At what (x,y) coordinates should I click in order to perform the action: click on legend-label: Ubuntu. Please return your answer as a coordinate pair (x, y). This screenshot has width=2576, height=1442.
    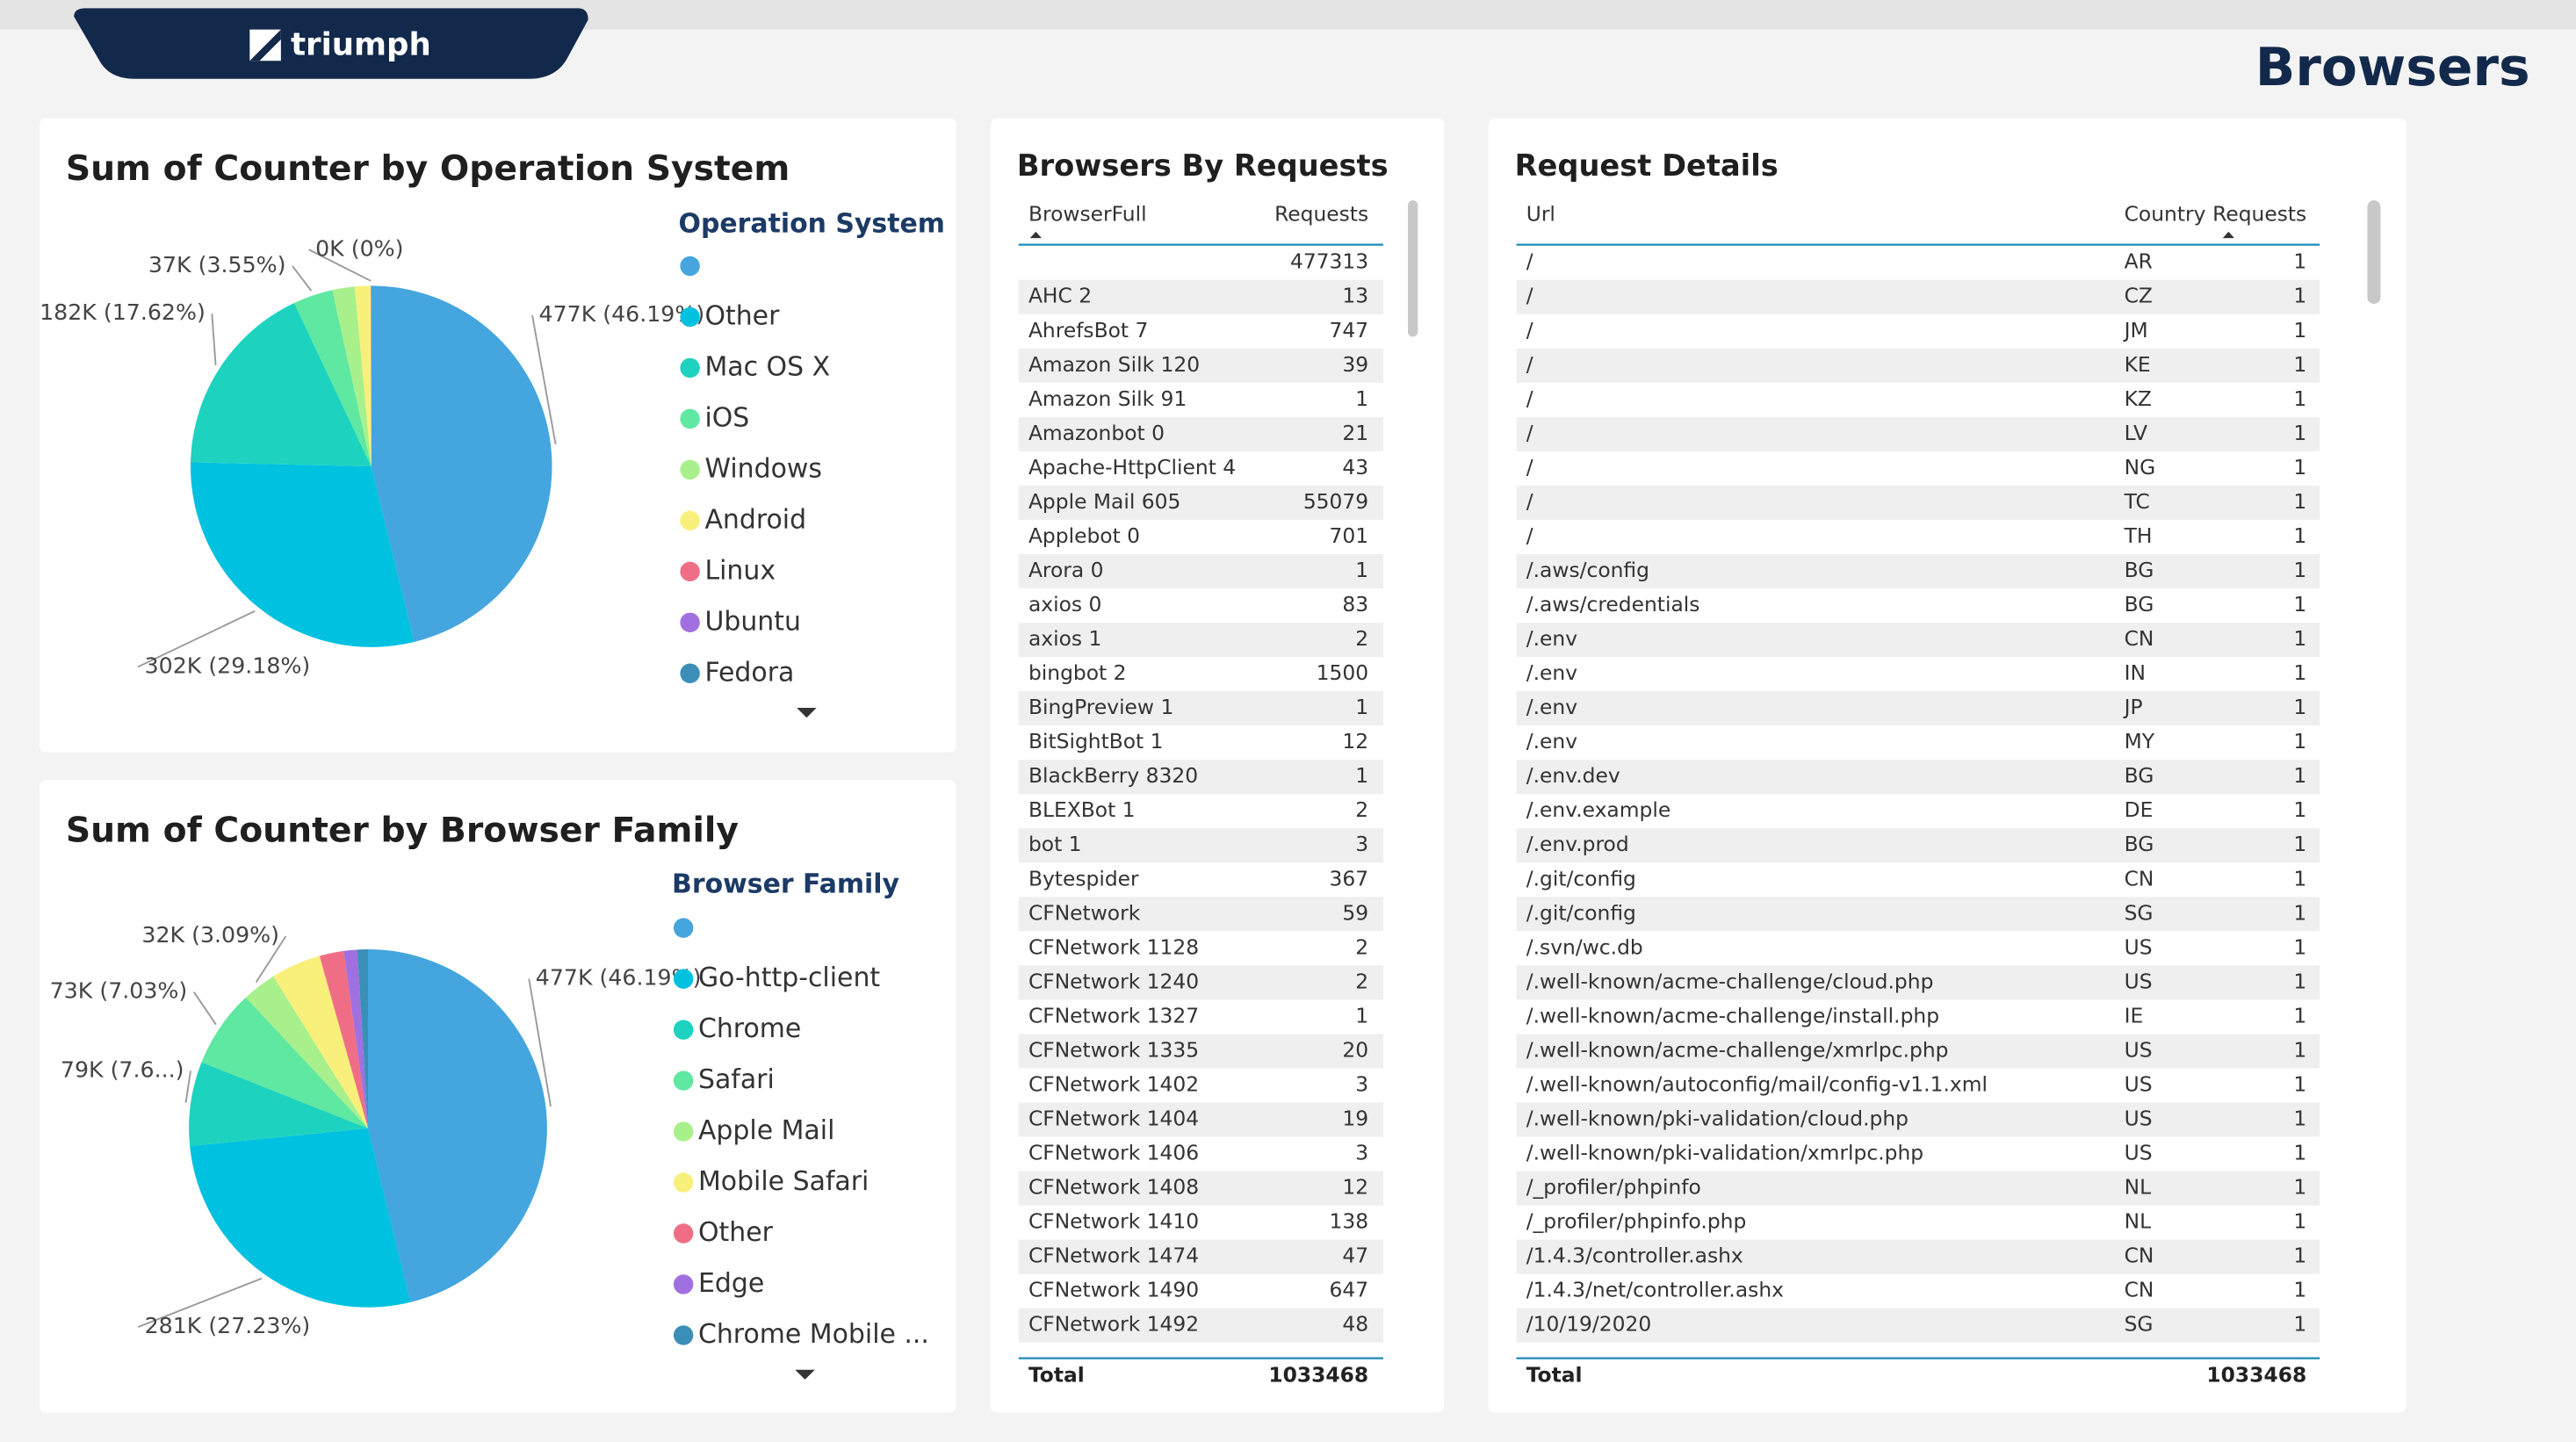
    Looking at the image, I should click on (752, 621).